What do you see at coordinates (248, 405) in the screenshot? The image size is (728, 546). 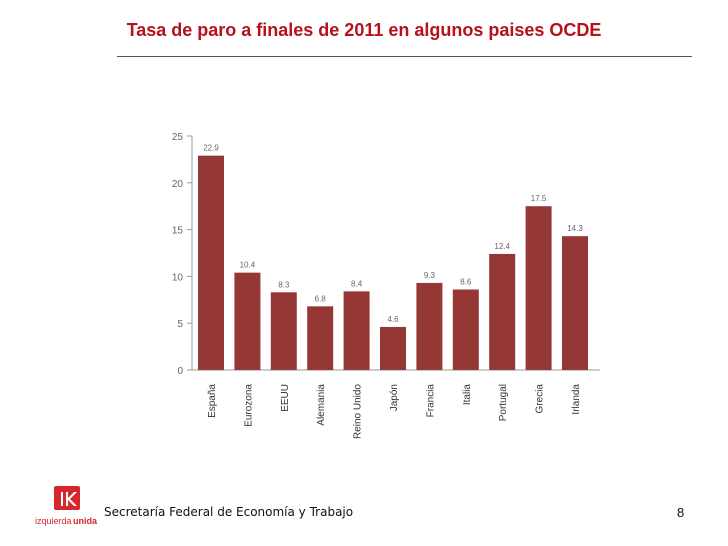 I see `category-label: Eurozona` at bounding box center [248, 405].